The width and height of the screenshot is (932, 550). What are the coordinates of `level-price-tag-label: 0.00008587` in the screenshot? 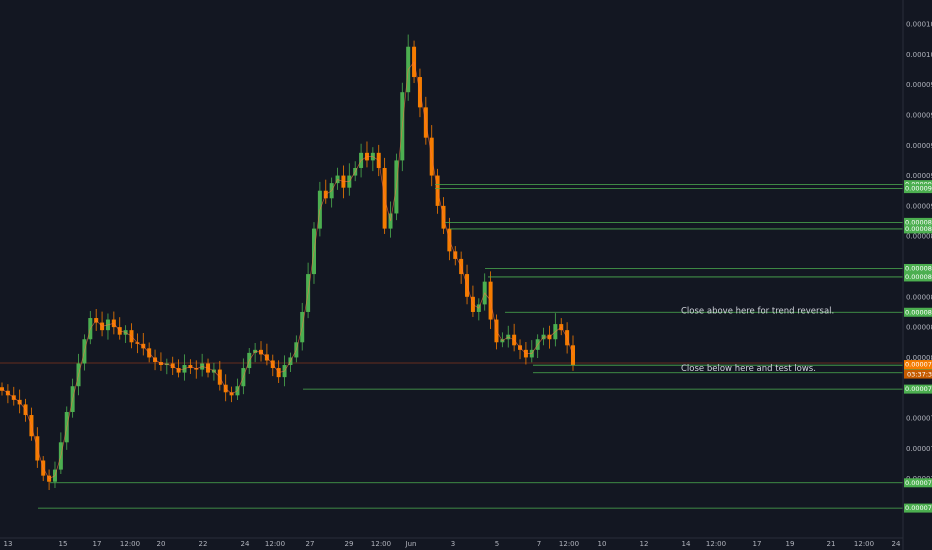 It's located at (918, 268).